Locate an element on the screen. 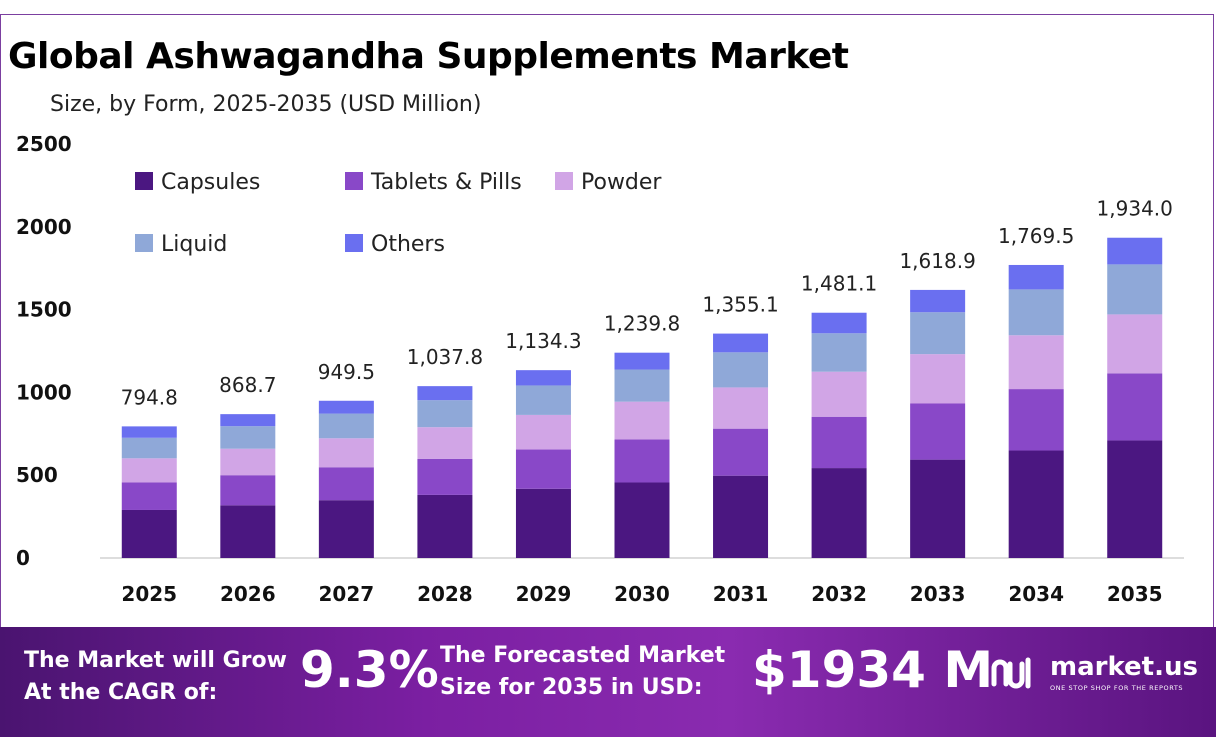  legend-label: Liquid is located at coordinates (194, 244).